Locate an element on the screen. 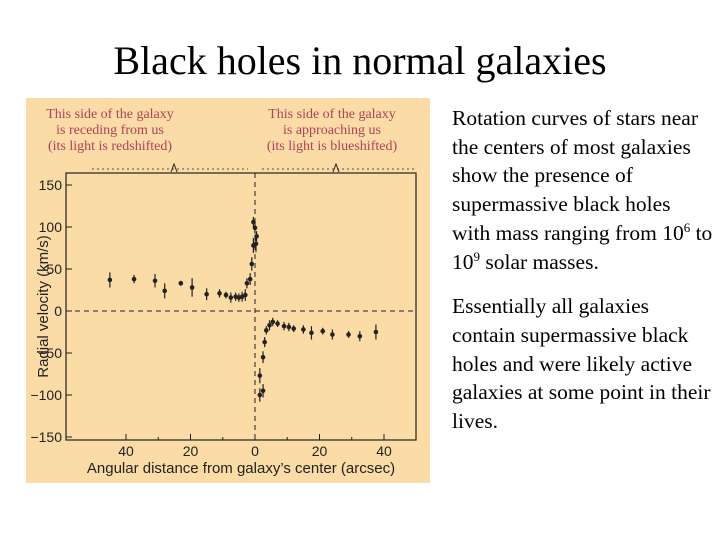 The image size is (720, 540). annotation-left-line: is receding from us is located at coordinates (110, 130).